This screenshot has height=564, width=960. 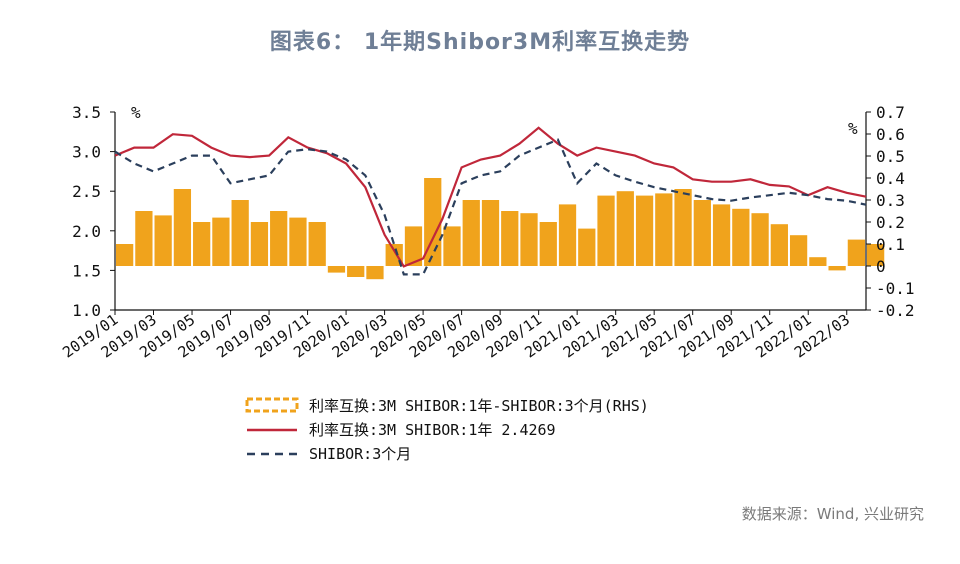 What do you see at coordinates (86, 191) in the screenshot?
I see `left-tick-label: 2.5` at bounding box center [86, 191].